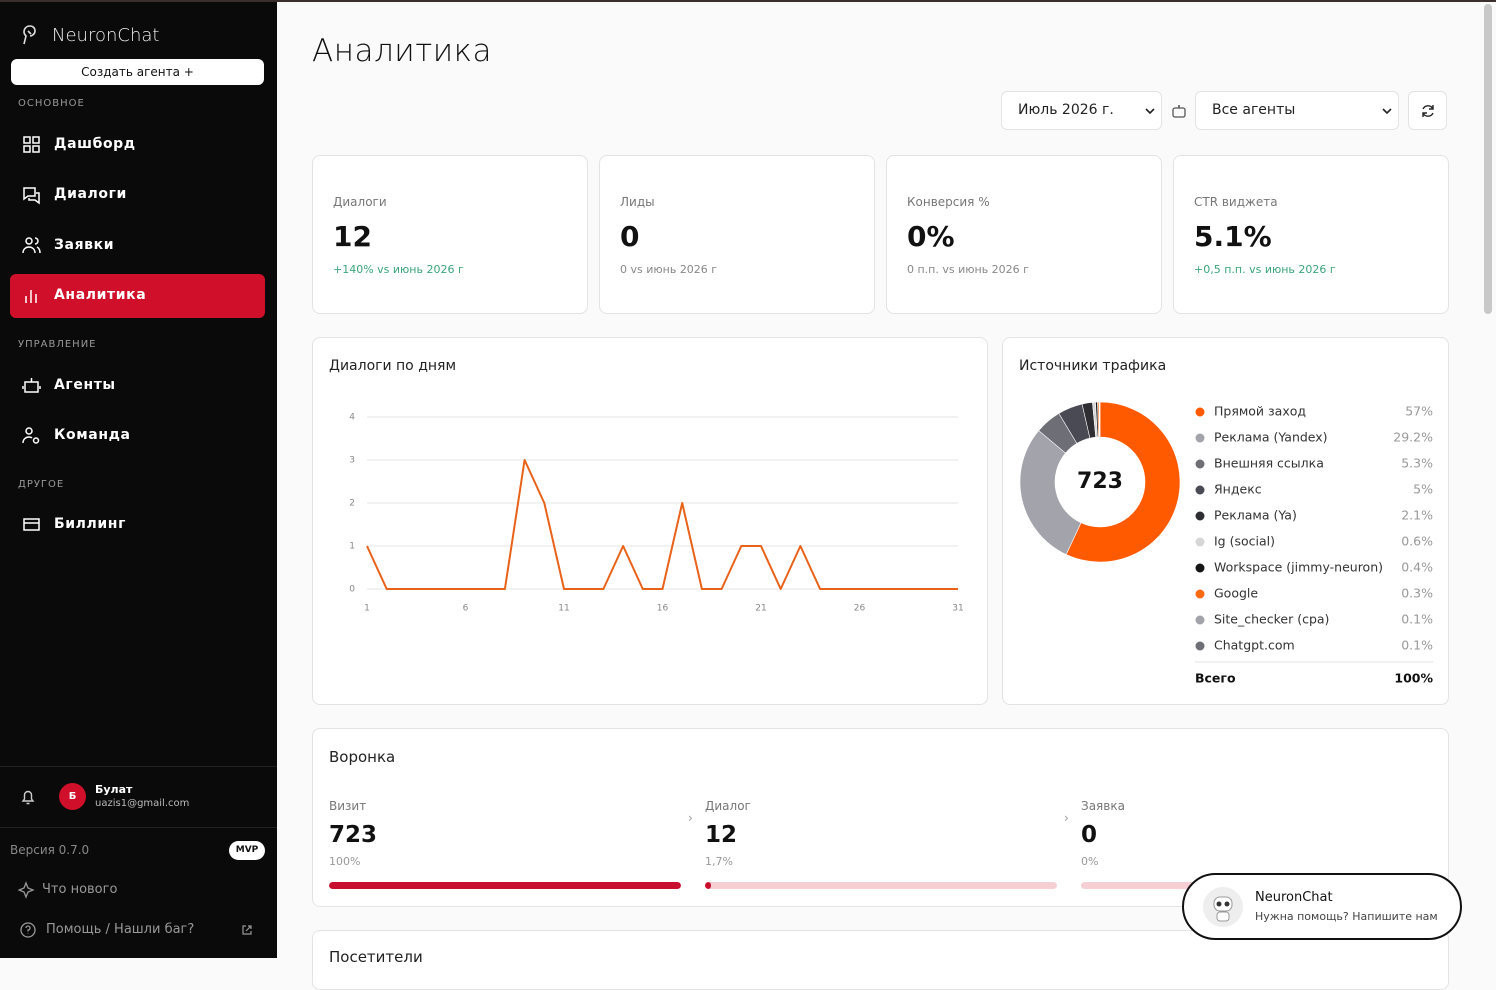 The image size is (1496, 990). Describe the element at coordinates (352, 590) in the screenshot. I see `y-tick-label: 0` at that location.